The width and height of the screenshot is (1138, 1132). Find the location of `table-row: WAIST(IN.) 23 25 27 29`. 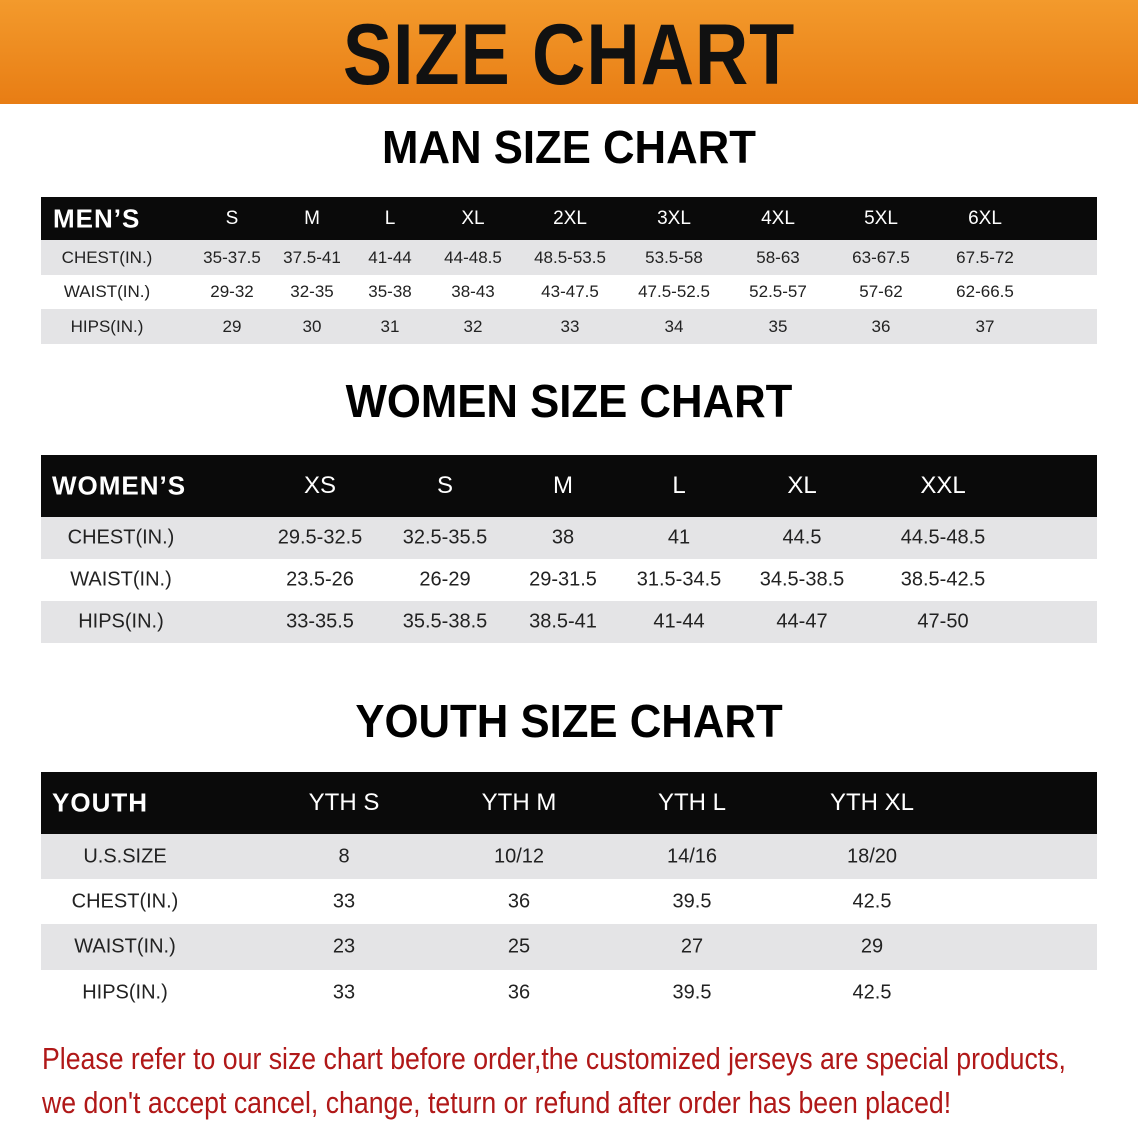

table-row: WAIST(IN.) 23 25 27 29 is located at coordinates (569, 947).